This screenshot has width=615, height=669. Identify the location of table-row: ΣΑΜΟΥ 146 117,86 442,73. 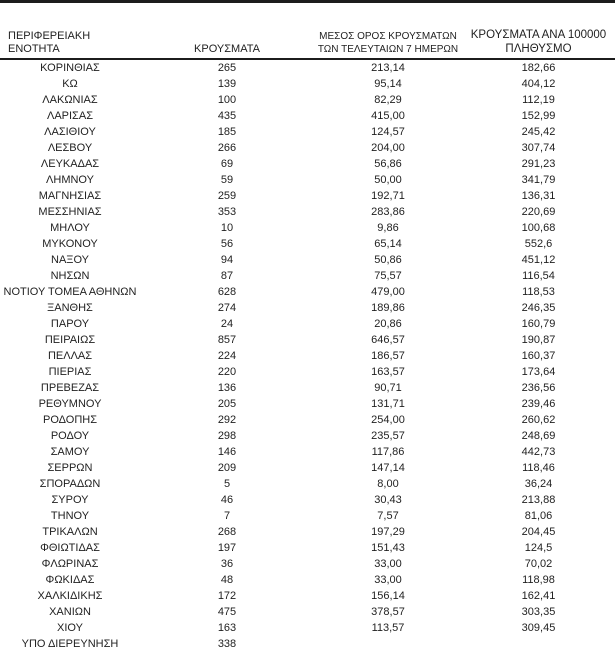
(307, 452).